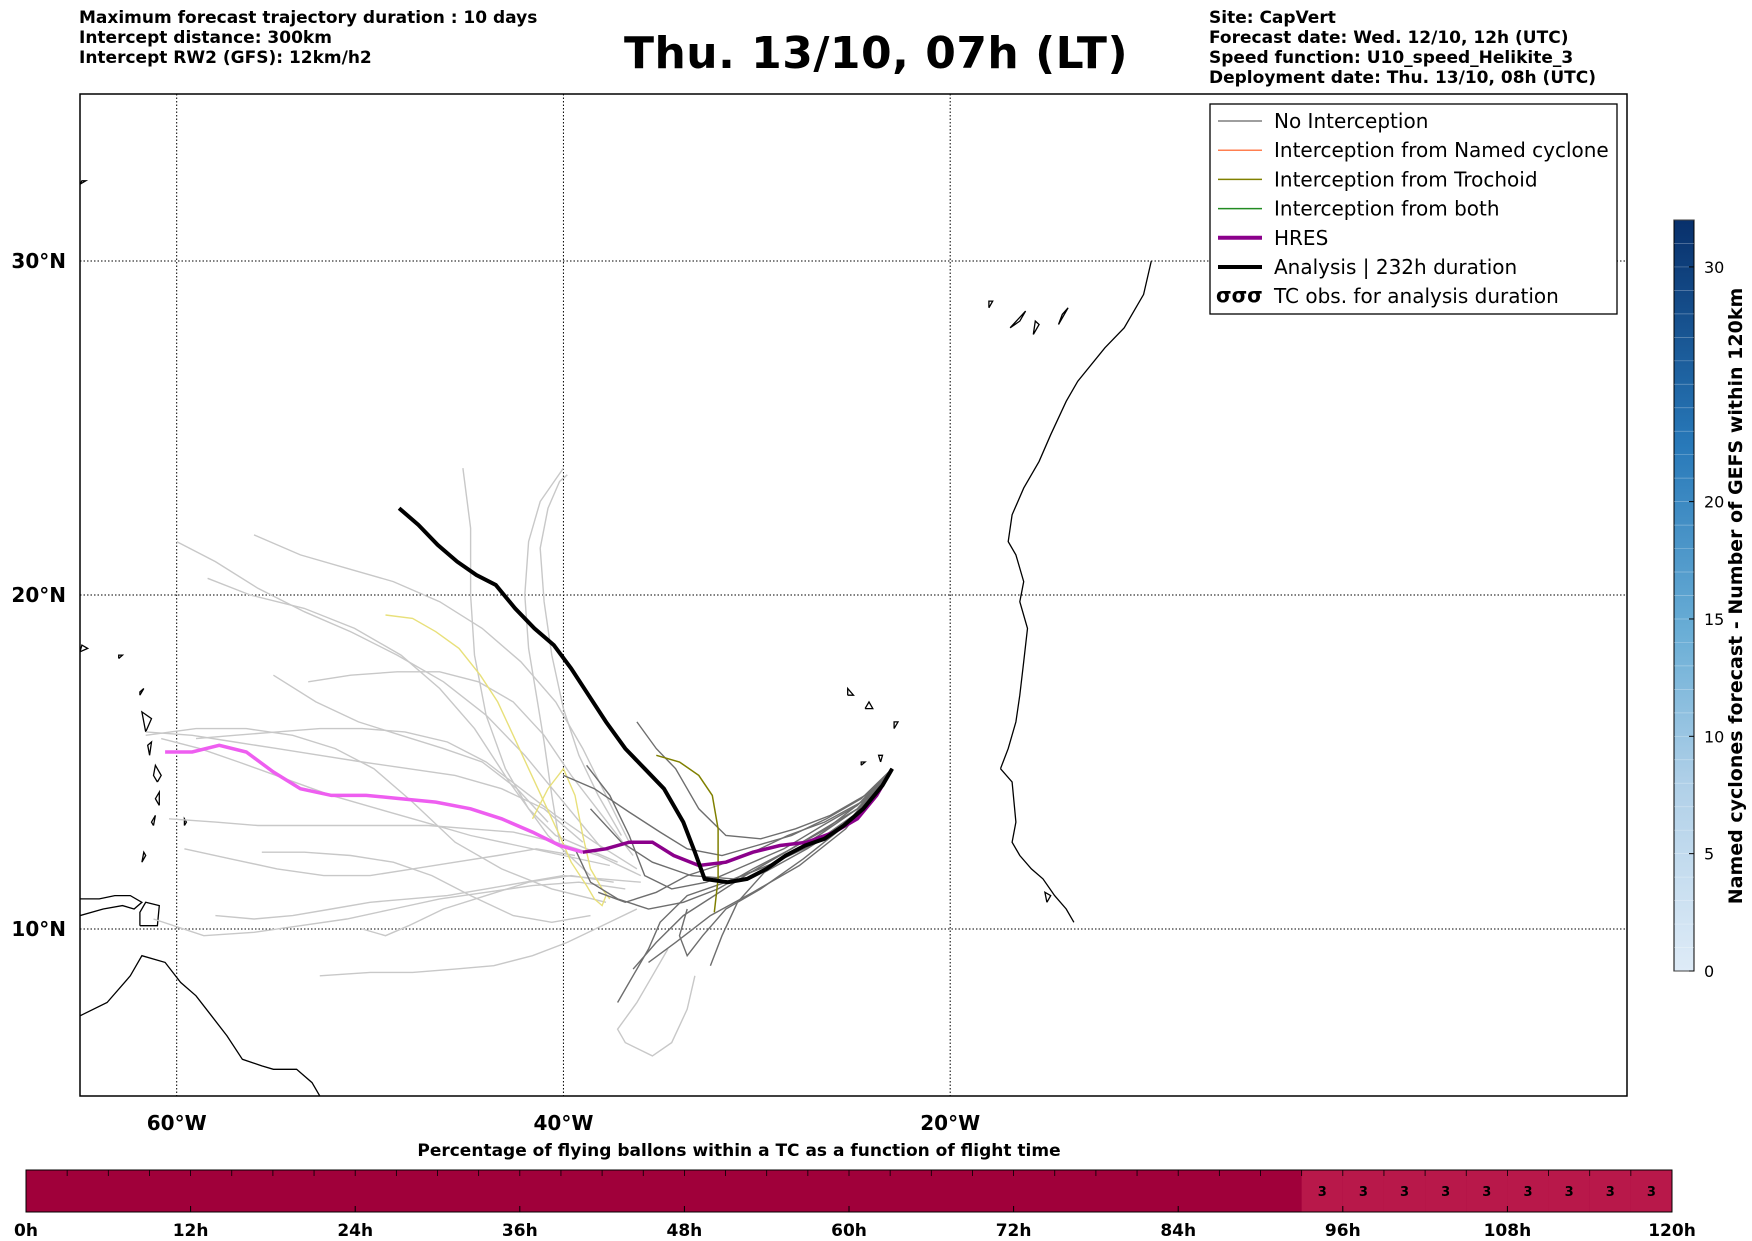 The image size is (1752, 1241). What do you see at coordinates (191, 1231) in the screenshot?
I see `timeline-hour-label: 12h` at bounding box center [191, 1231].